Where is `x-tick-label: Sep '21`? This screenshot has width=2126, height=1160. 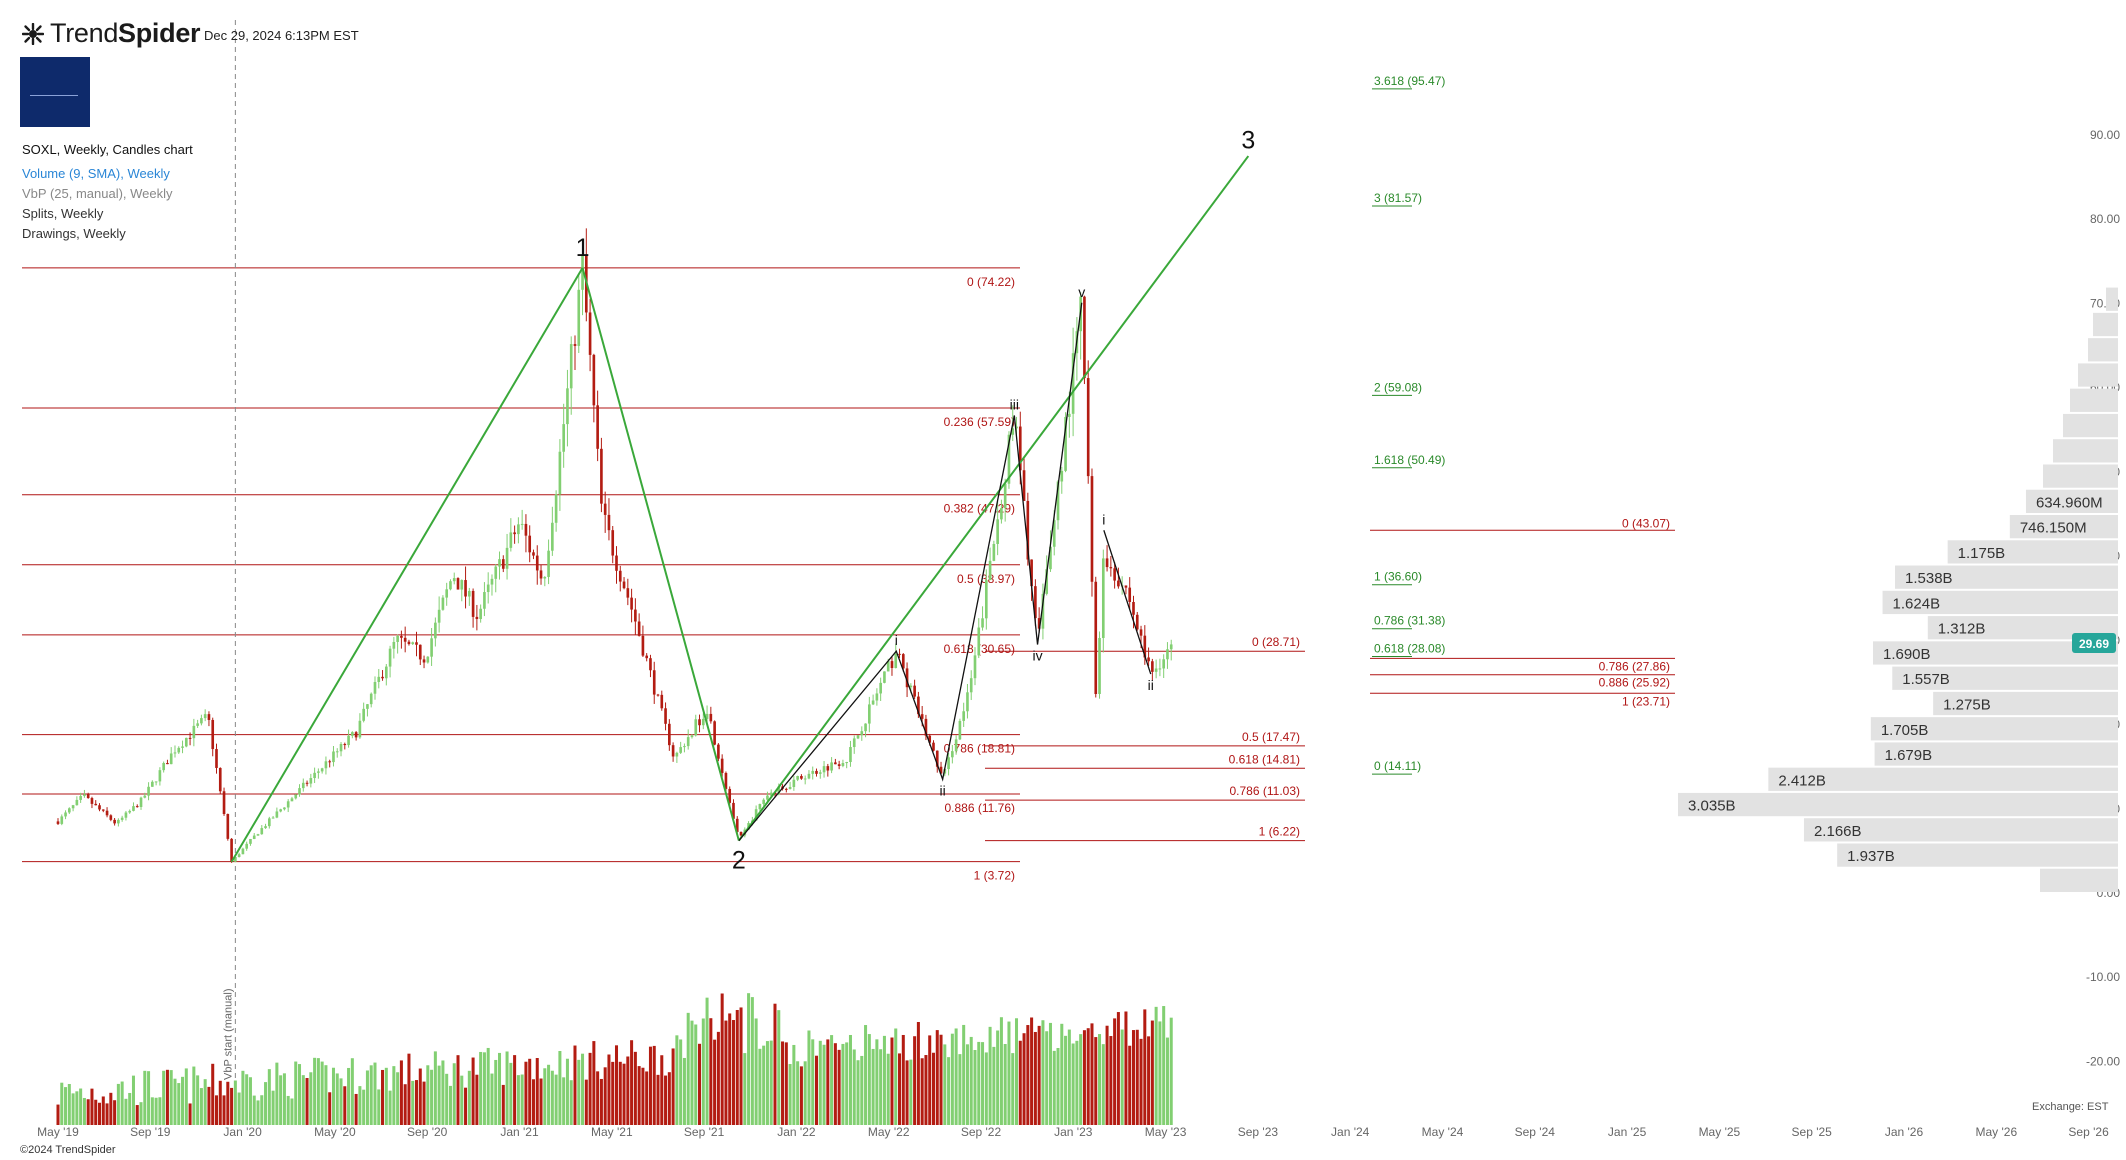
x-tick-label: Sep '21 is located at coordinates (704, 1132).